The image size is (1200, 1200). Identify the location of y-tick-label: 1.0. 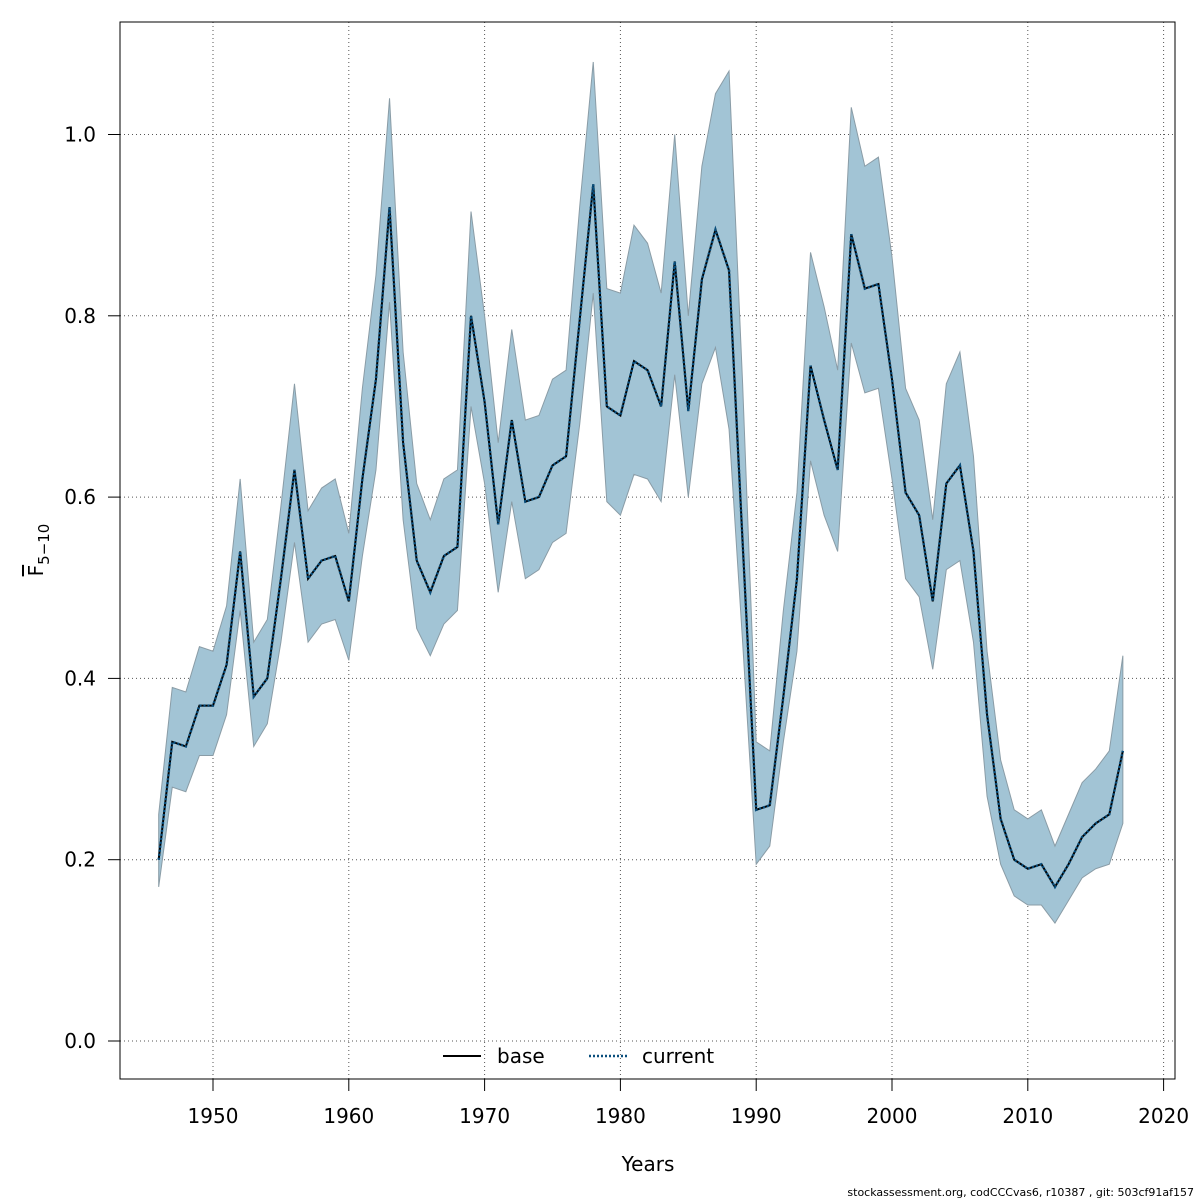
(80, 135).